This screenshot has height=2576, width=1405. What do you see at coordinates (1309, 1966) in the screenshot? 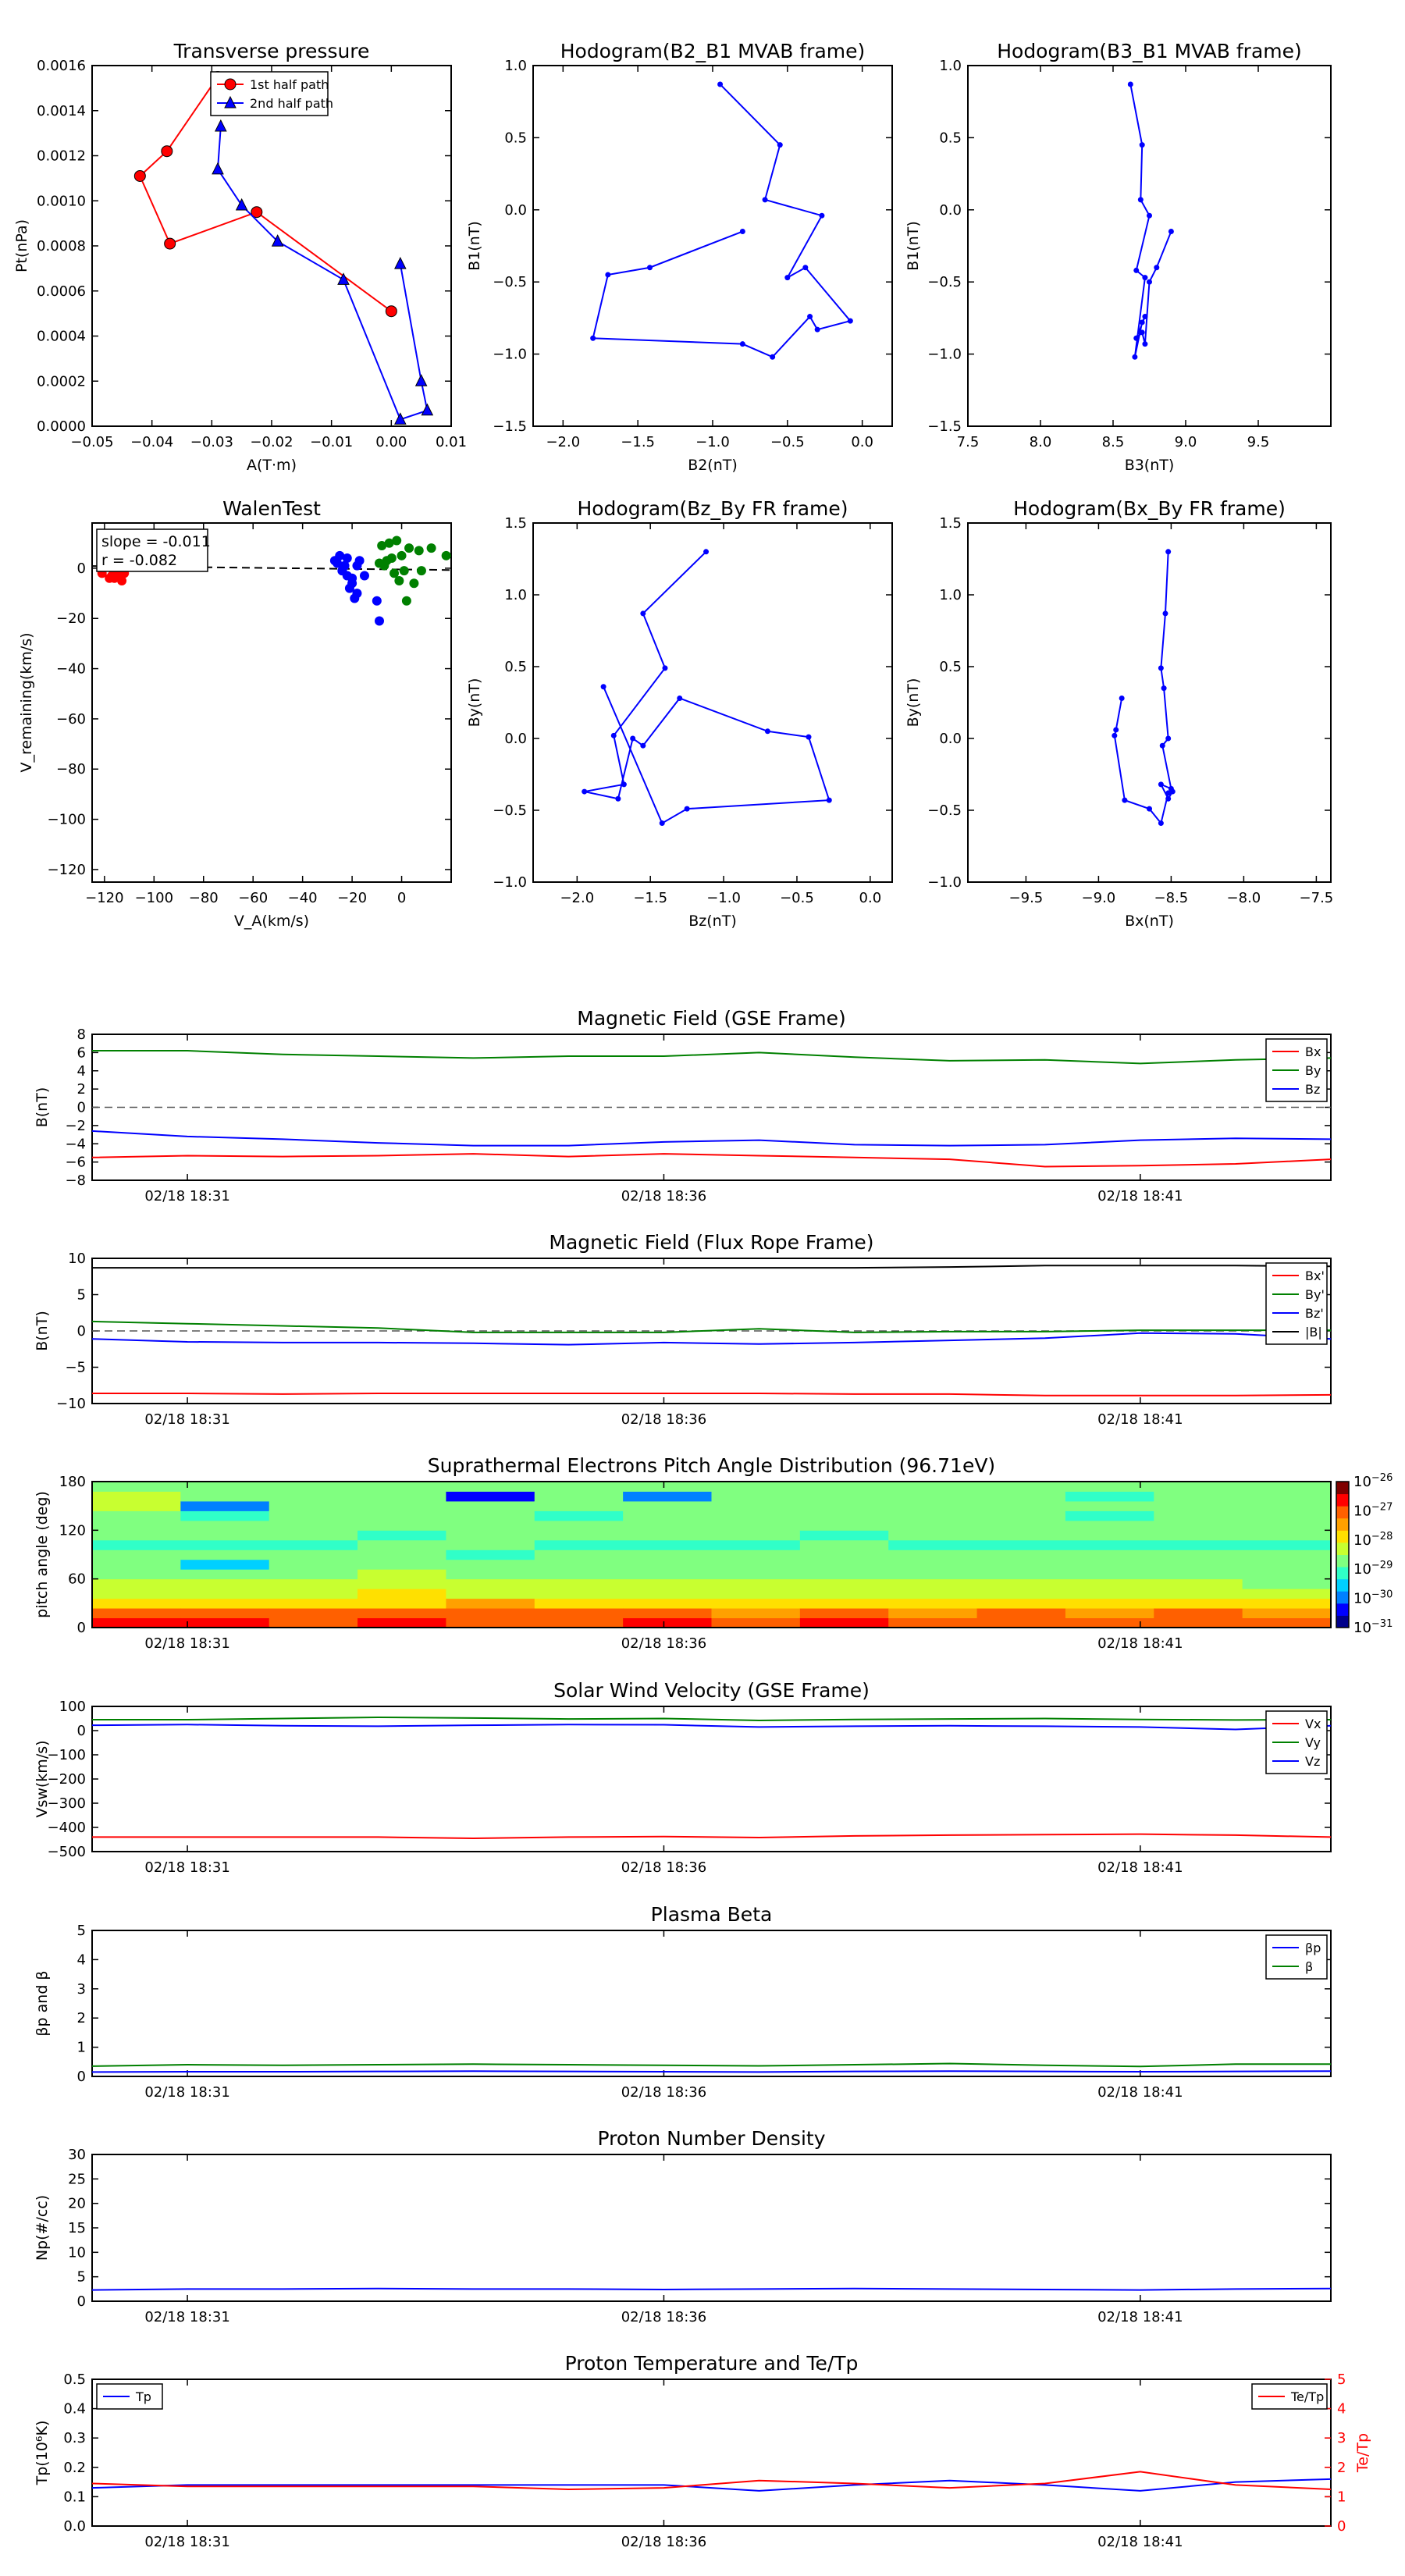
I see `legend-label: β` at bounding box center [1309, 1966].